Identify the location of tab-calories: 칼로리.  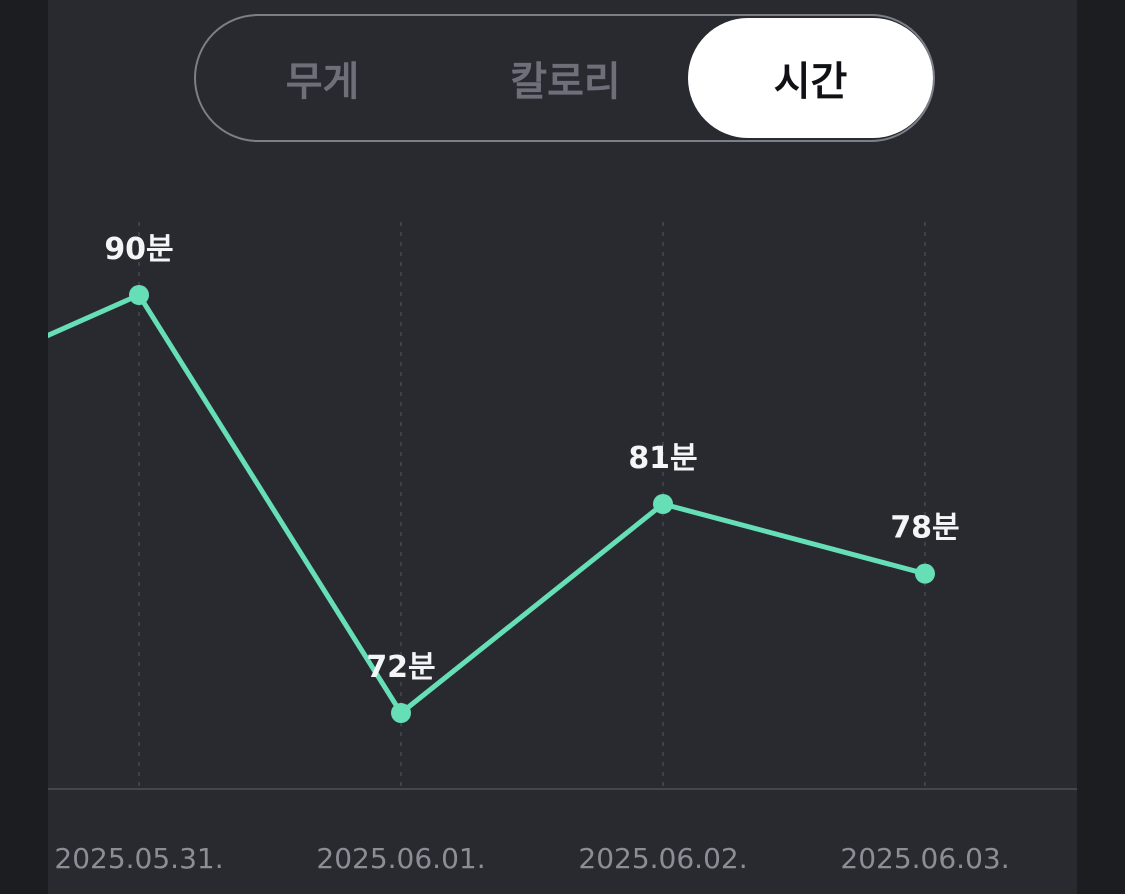
(565, 82).